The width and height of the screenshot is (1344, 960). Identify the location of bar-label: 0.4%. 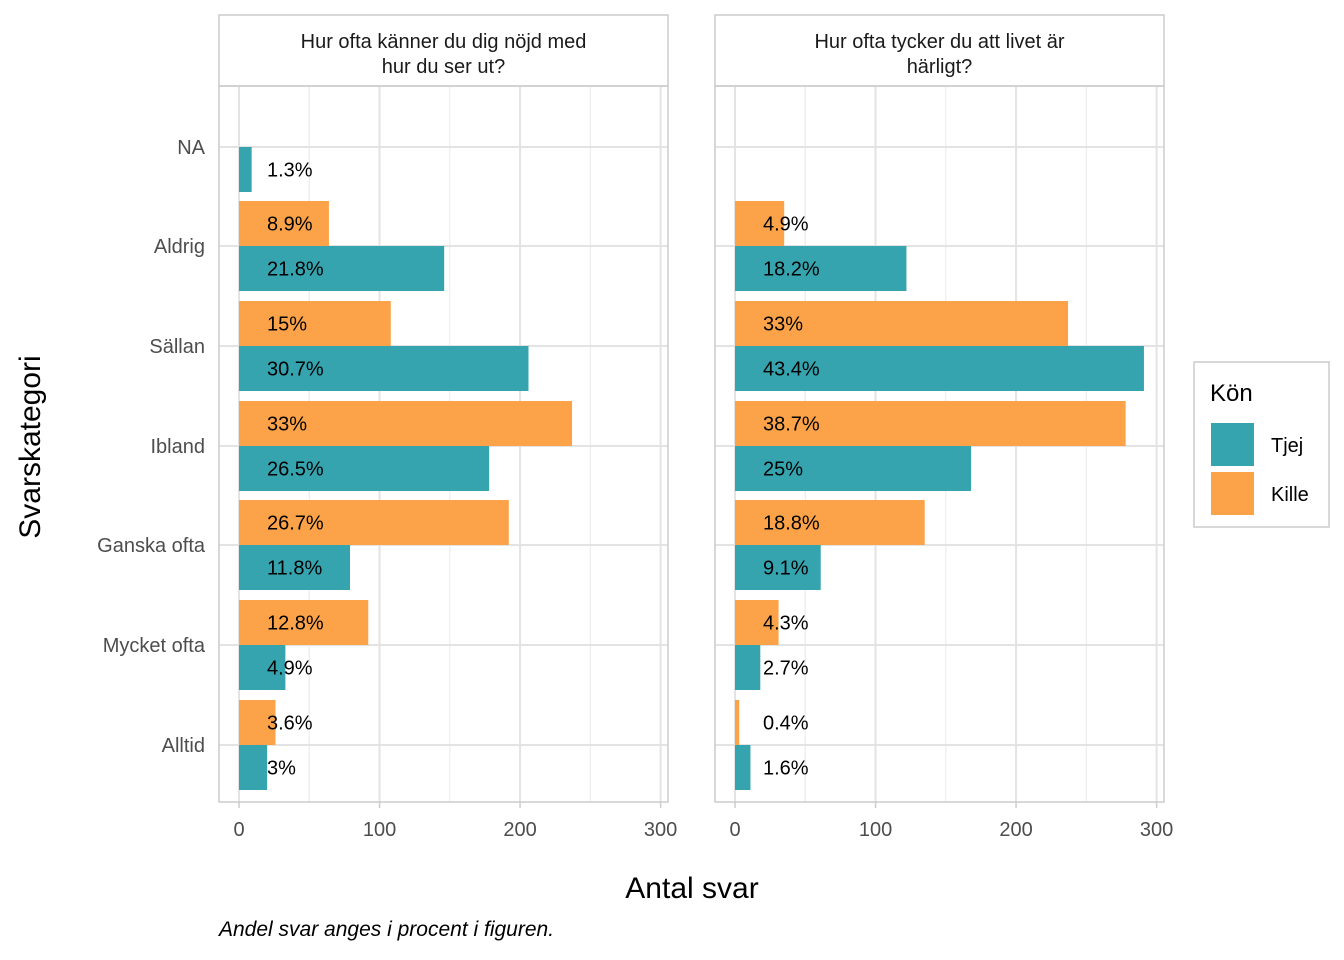
(786, 724).